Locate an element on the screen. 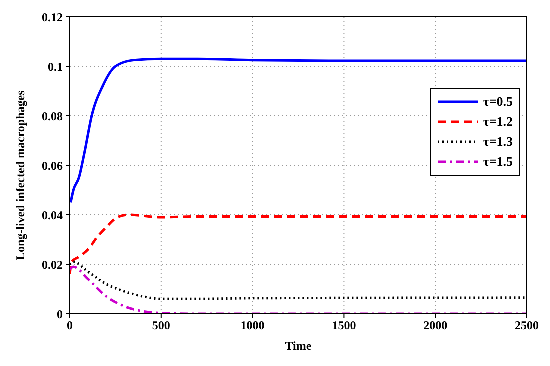  y-tick-label: 0.02 is located at coordinates (52, 265).